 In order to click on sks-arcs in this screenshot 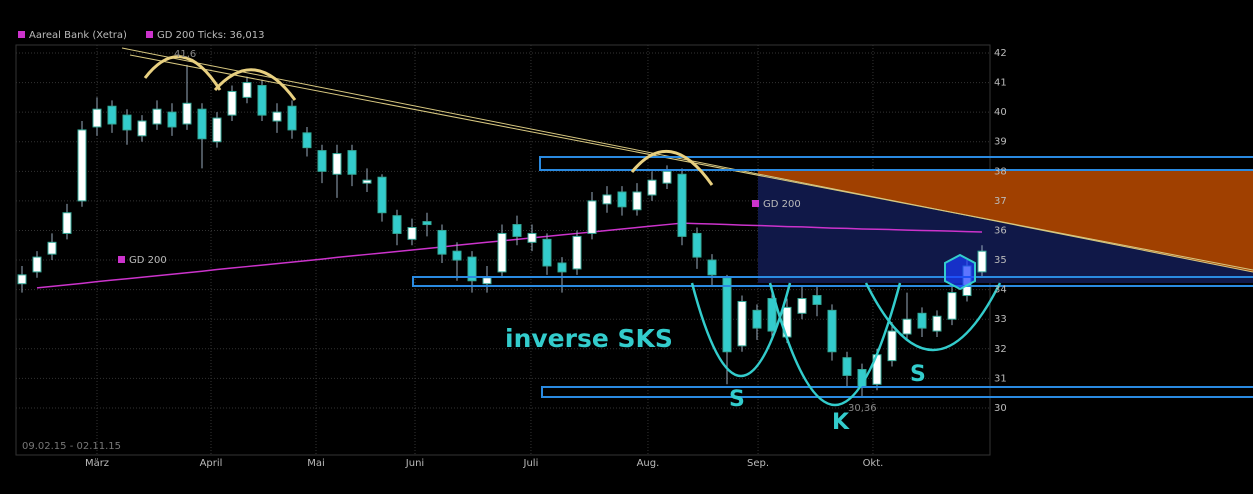, I will do `click(846, 344)`.